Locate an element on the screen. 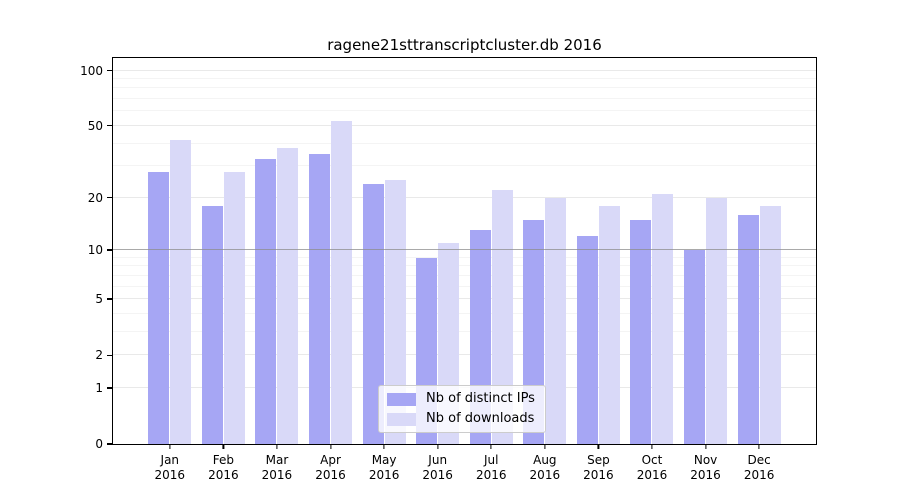  legend-swatch-downloads is located at coordinates (401, 419).